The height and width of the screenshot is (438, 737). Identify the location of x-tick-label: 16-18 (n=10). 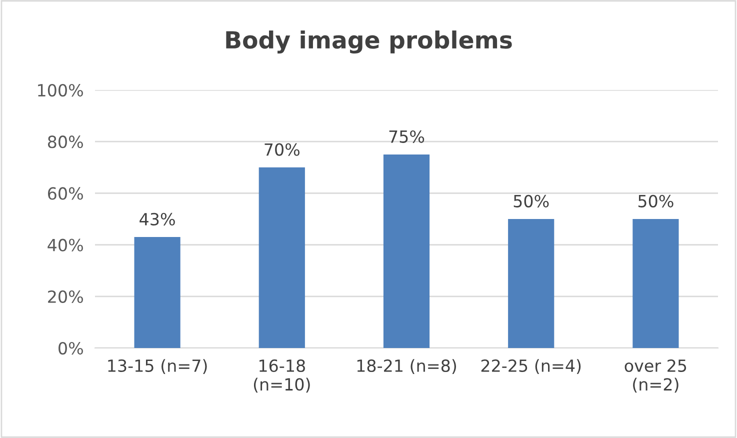
(282, 376).